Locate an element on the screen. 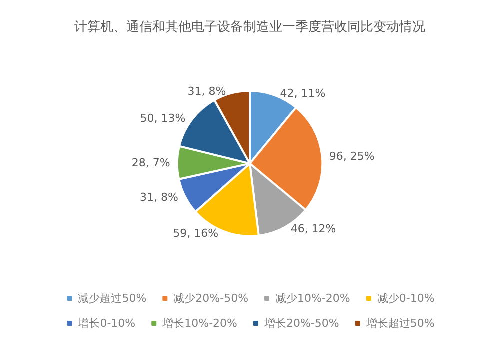 The image size is (500, 362). data-label: 96, 25% is located at coordinates (352, 157).